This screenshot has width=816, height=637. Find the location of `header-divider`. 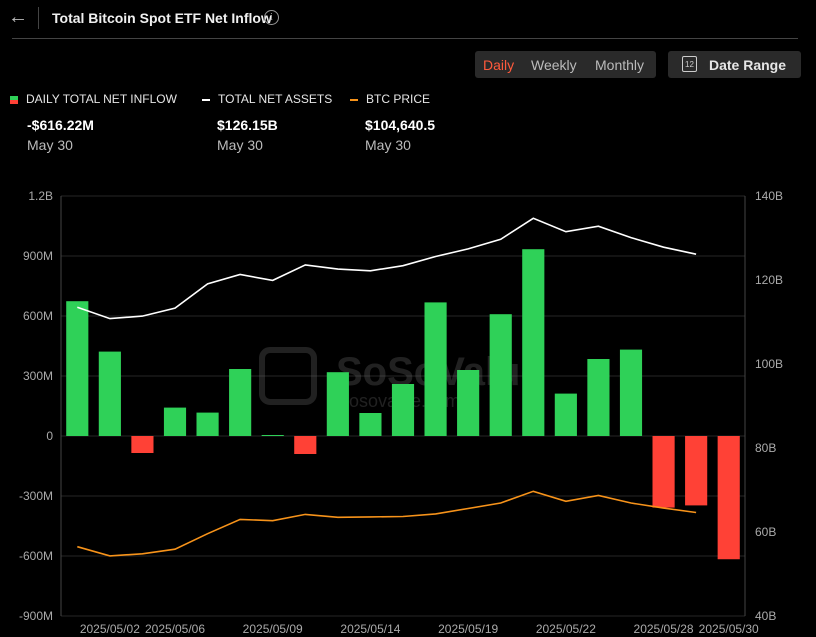

header-divider is located at coordinates (38, 18).